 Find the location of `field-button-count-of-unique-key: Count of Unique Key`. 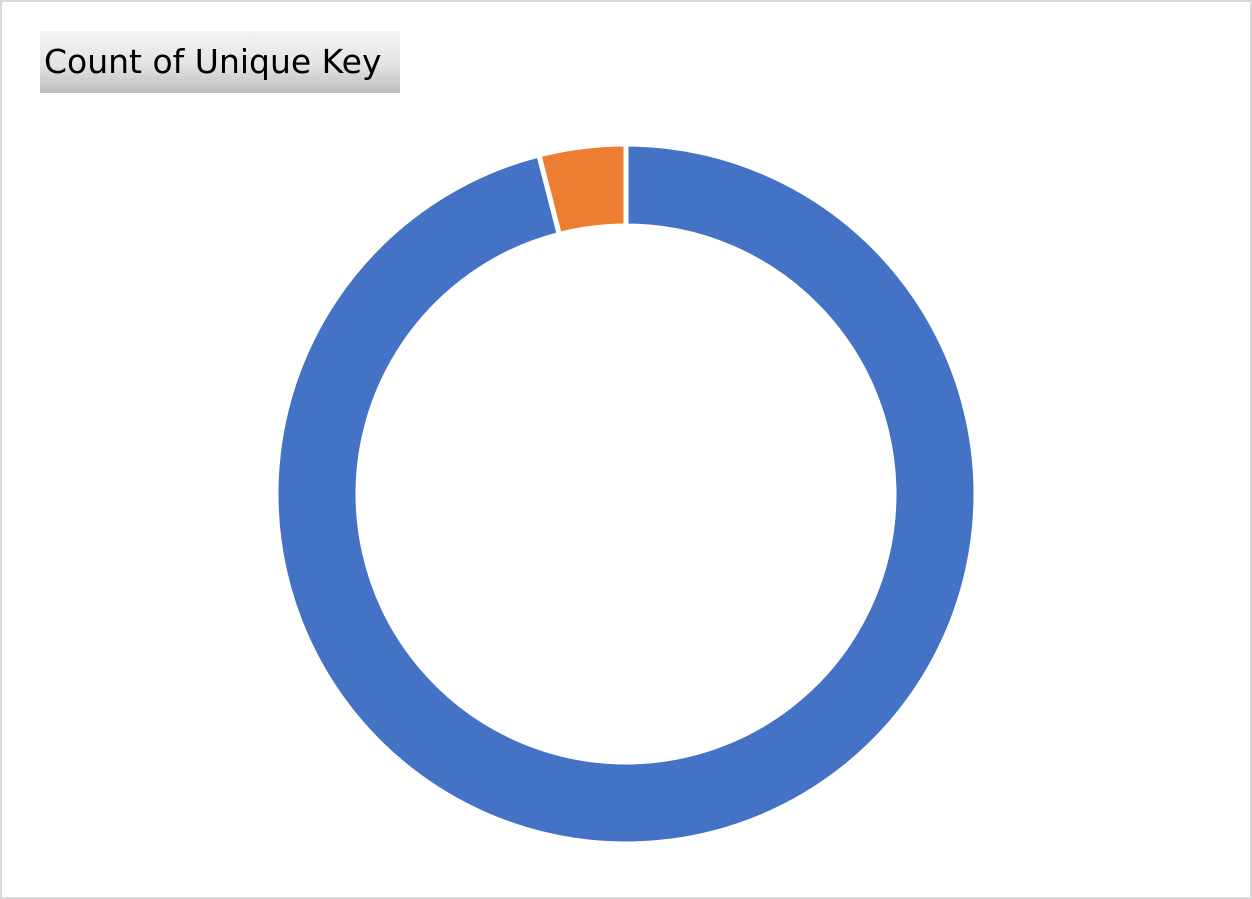

field-button-count-of-unique-key: Count of Unique Key is located at coordinates (220, 62).